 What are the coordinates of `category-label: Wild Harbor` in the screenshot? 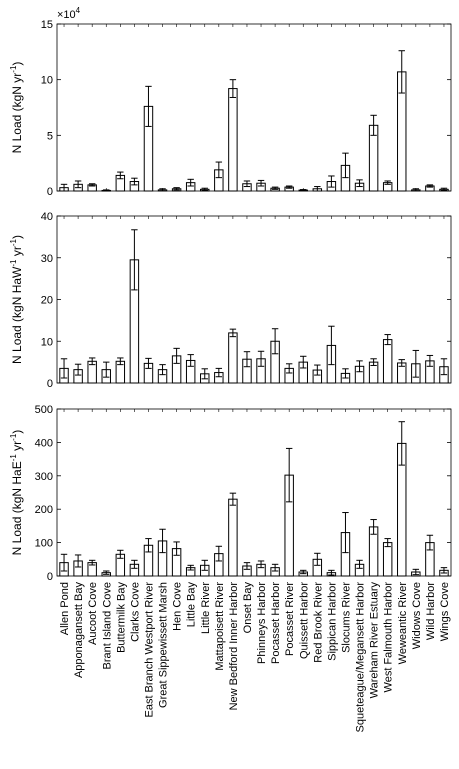 It's located at (431, 611).